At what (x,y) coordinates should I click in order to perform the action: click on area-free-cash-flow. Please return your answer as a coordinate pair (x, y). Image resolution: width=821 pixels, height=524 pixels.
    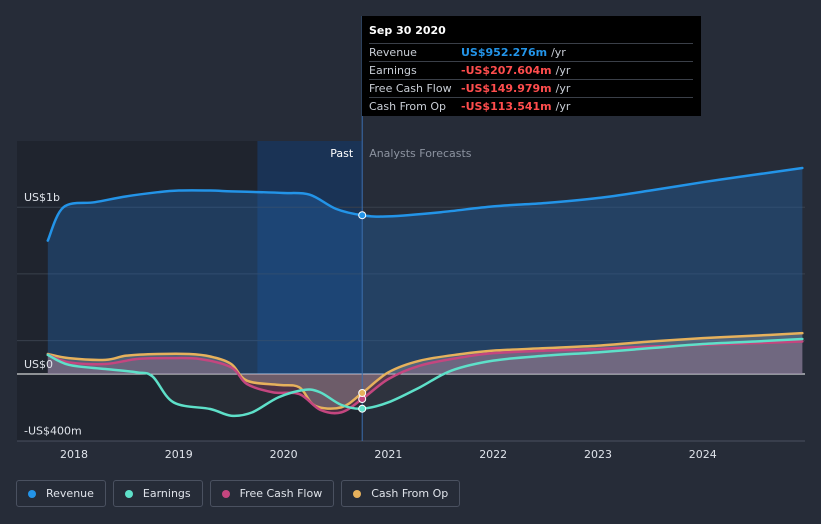
    Looking at the image, I should click on (425, 377).